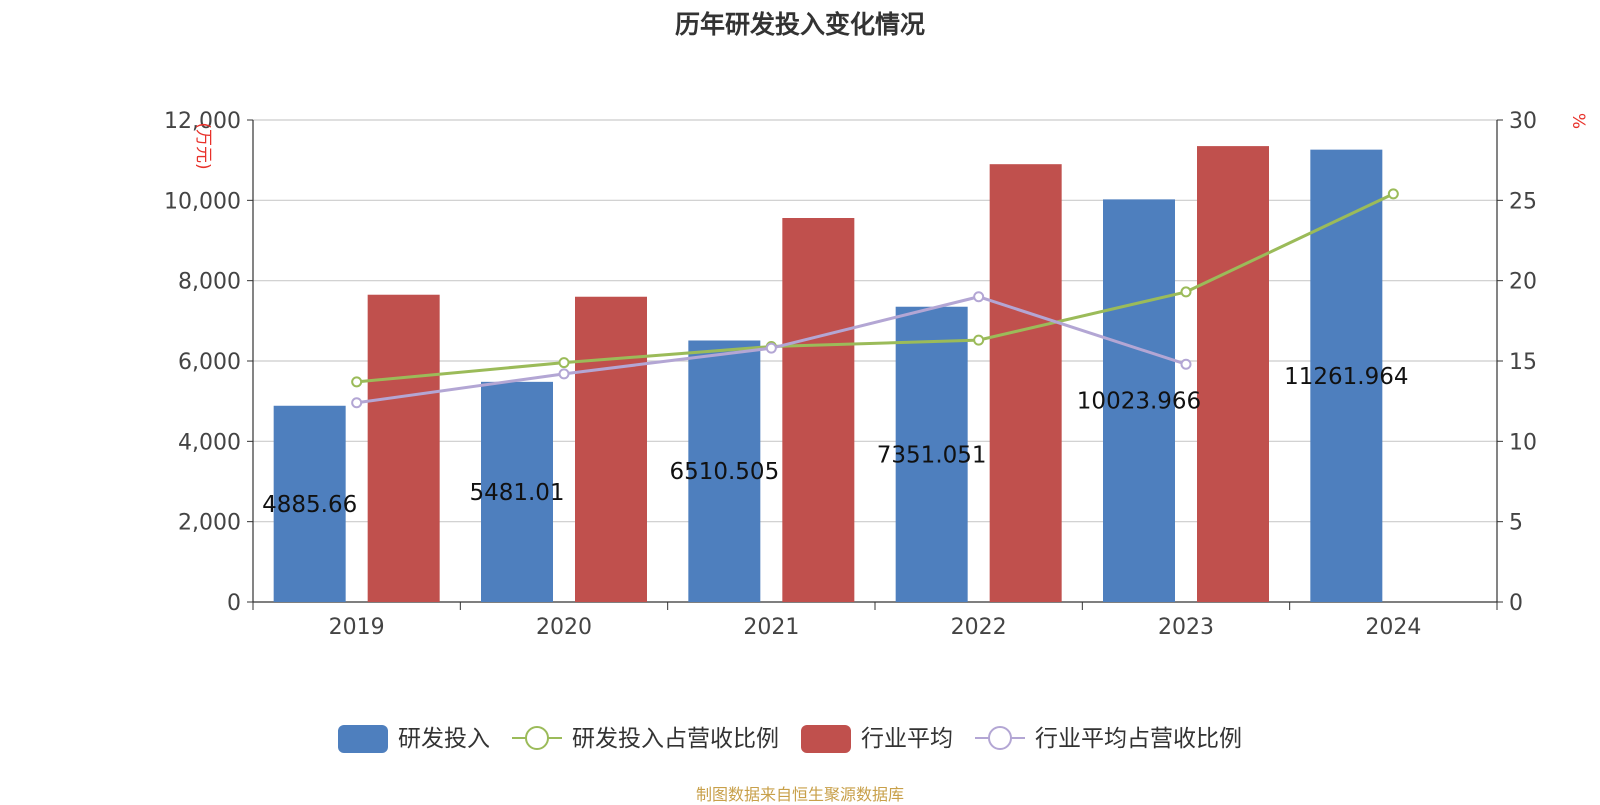 This screenshot has height=805, width=1600. I want to click on bar-value-label: 6510.505, so click(724, 472).